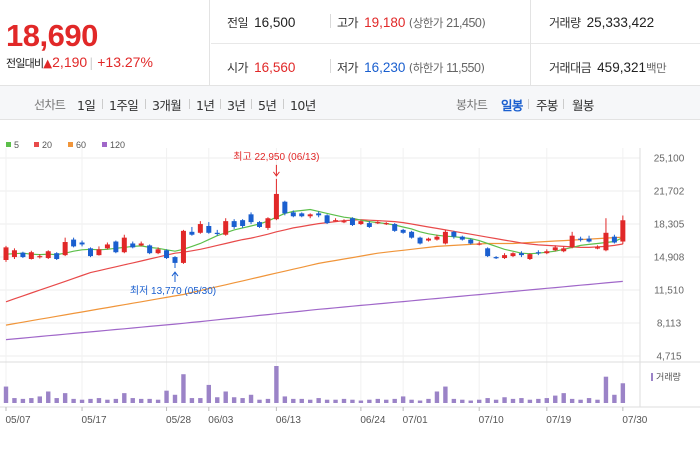 This screenshot has height=450, width=700. I want to click on legend-swatch, so click(70, 144).